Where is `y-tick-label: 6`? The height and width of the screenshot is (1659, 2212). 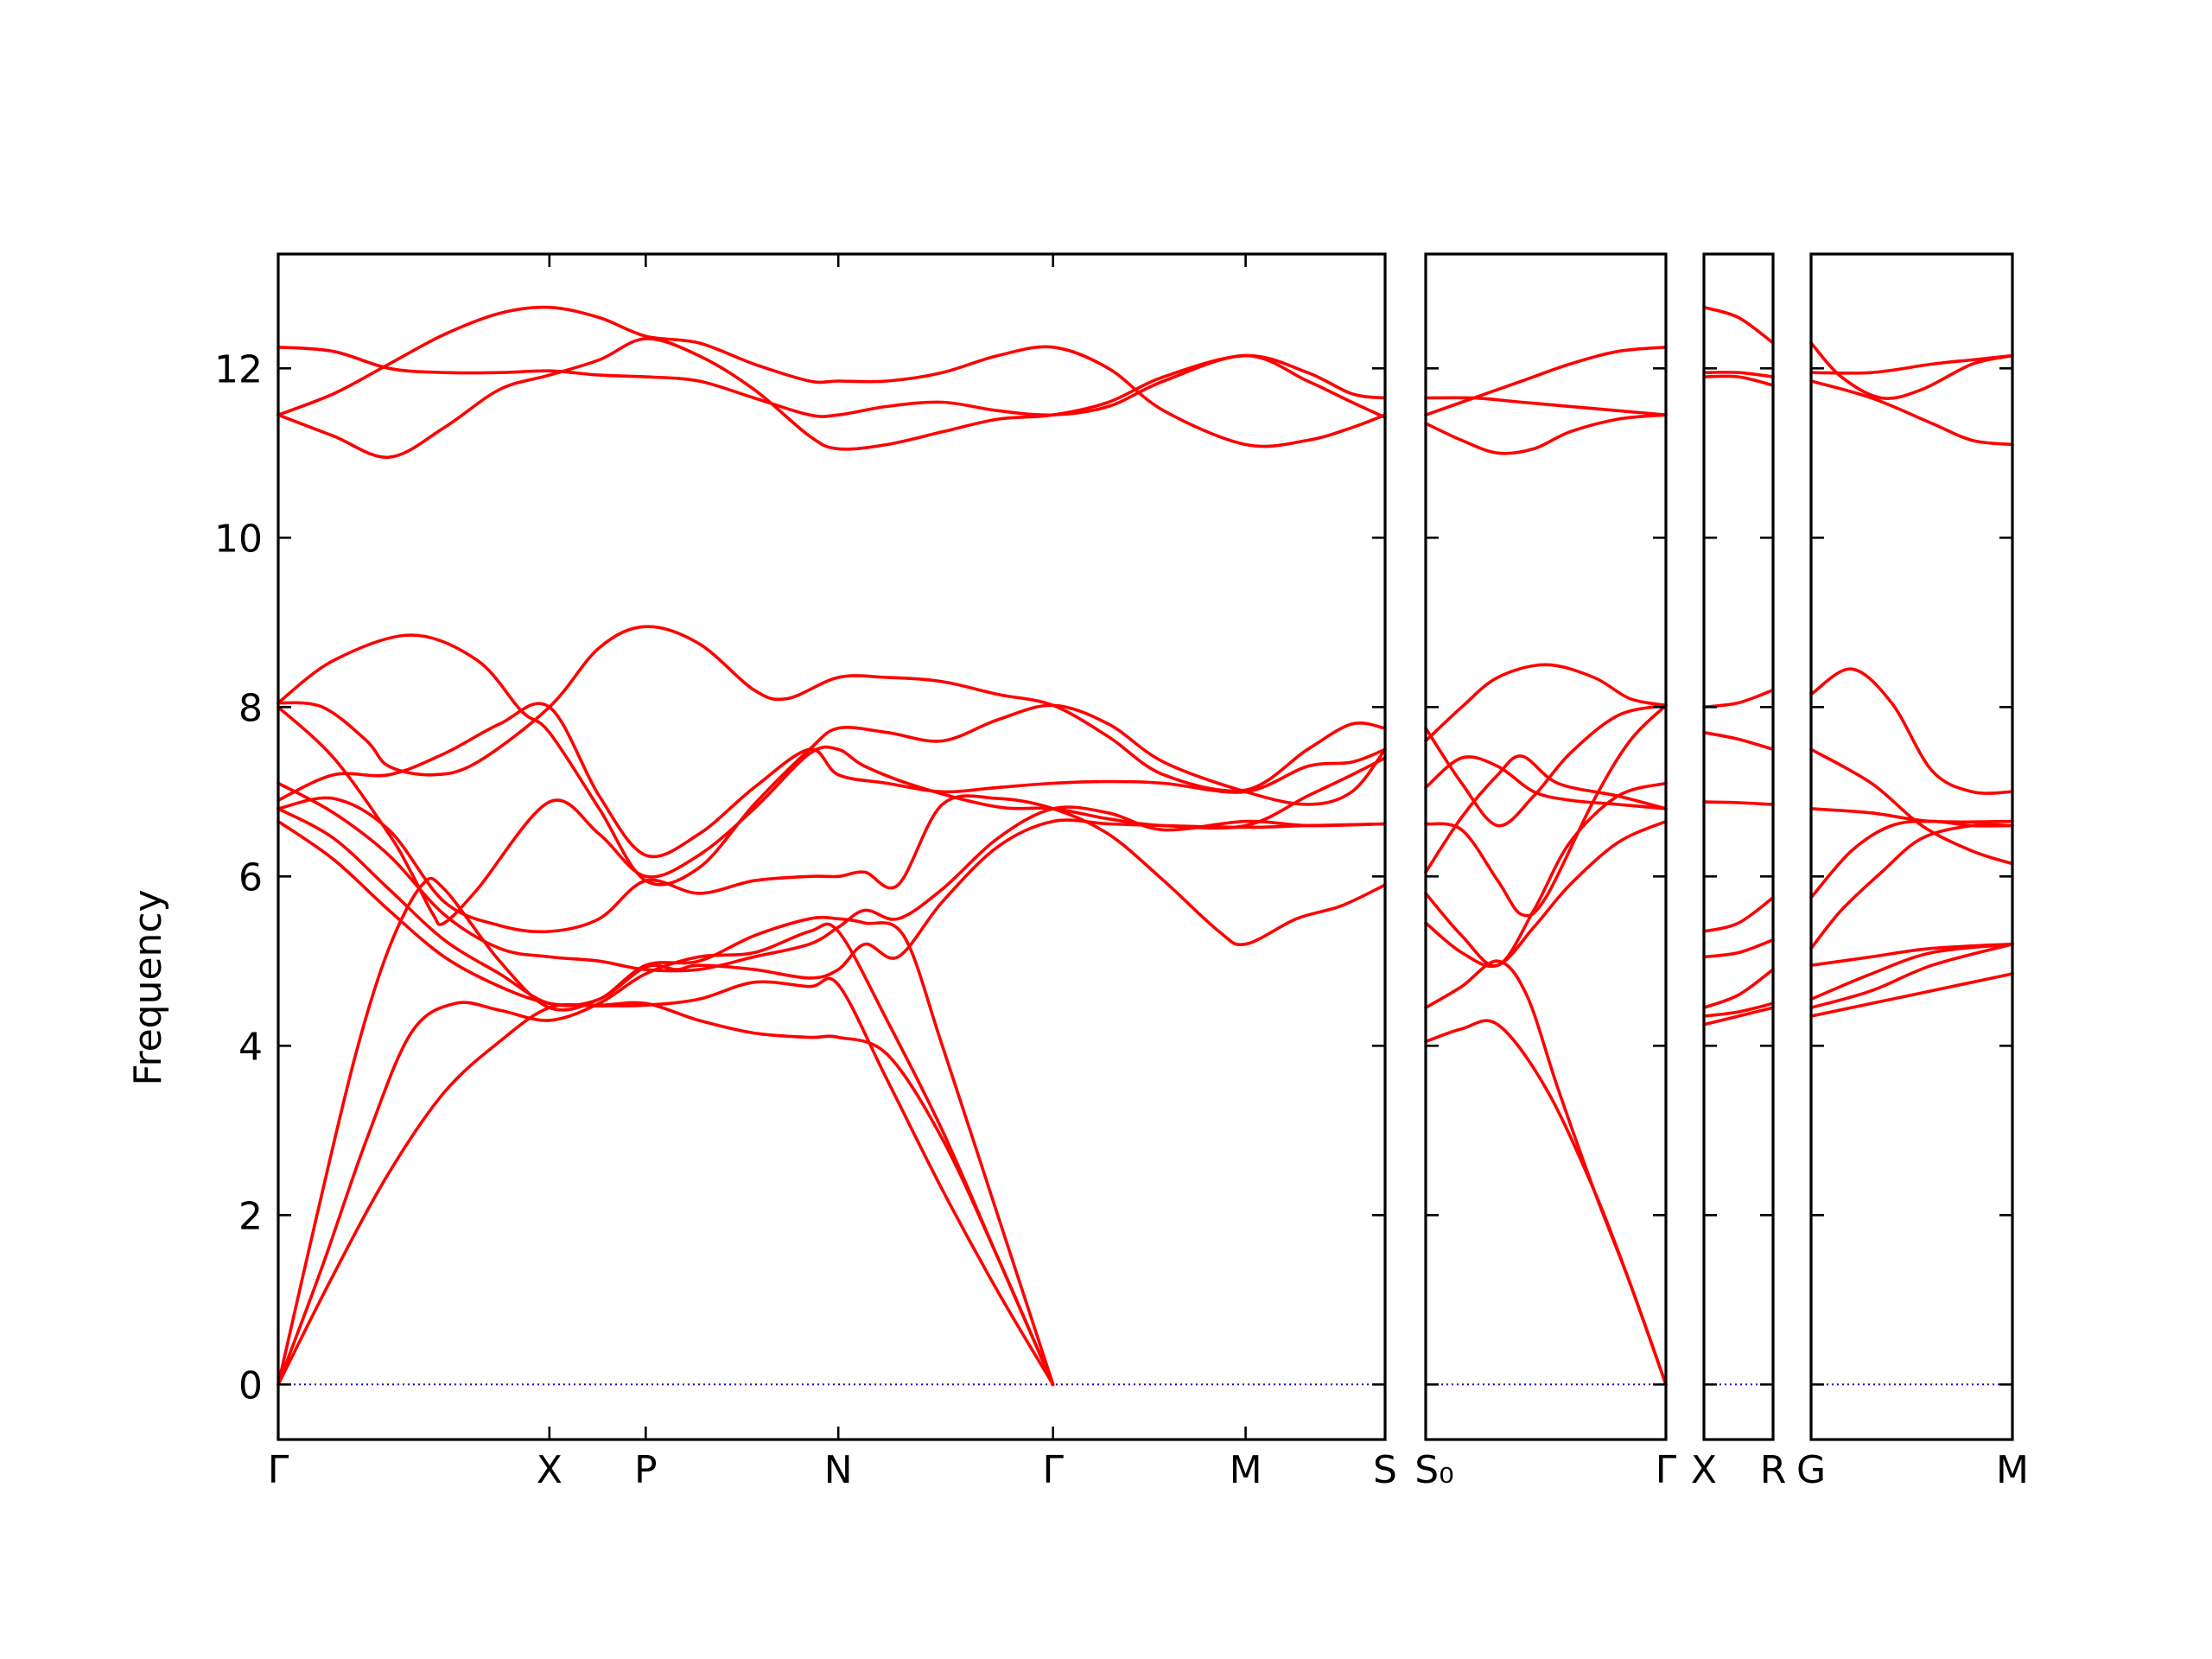 y-tick-label: 6 is located at coordinates (250, 877).